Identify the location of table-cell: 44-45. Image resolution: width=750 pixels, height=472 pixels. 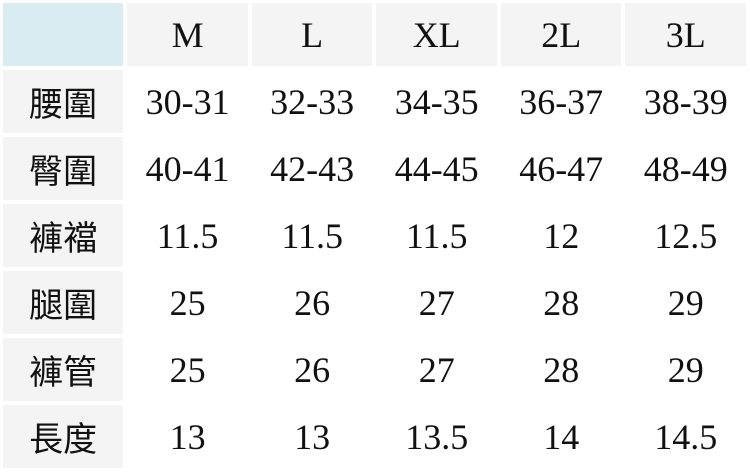
(436, 168).